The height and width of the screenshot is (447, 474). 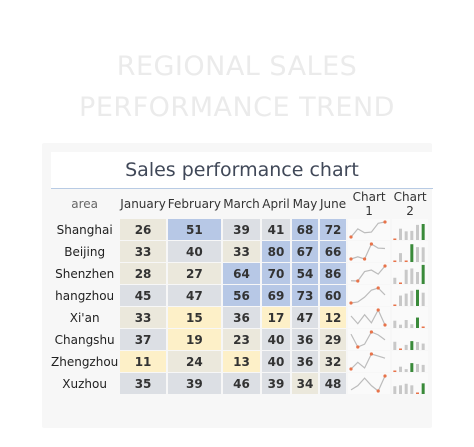 What do you see at coordinates (85, 229) in the screenshot?
I see `region-cell: Shanghai` at bounding box center [85, 229].